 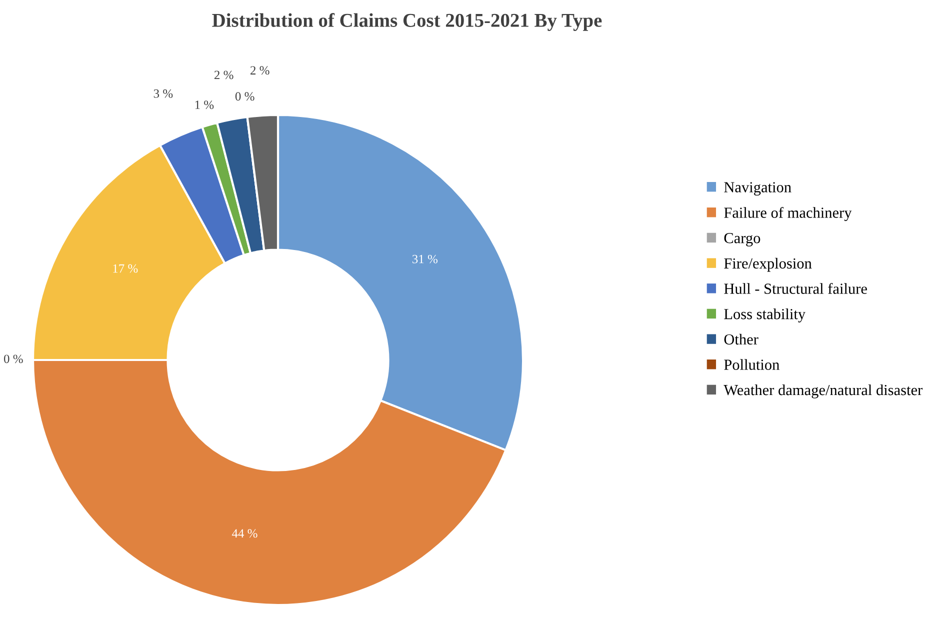 I want to click on legend-label: Other, so click(x=741, y=339).